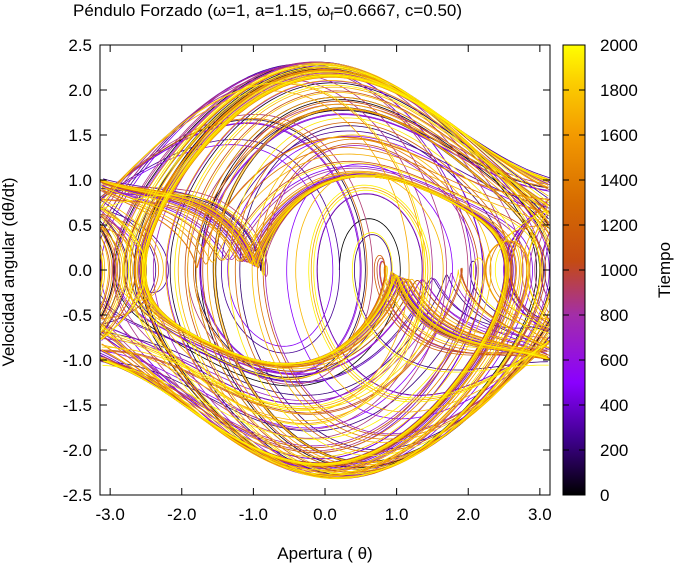 The height and width of the screenshot is (566, 678). What do you see at coordinates (253, 514) in the screenshot?
I see `x-tick-label: -1.0` at bounding box center [253, 514].